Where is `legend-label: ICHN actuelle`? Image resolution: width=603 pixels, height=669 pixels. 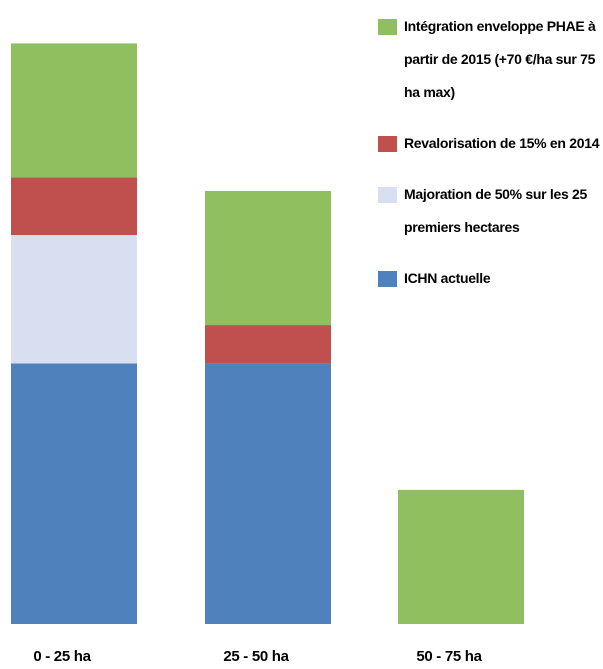
legend-label: ICHN actuelle is located at coordinates (447, 278).